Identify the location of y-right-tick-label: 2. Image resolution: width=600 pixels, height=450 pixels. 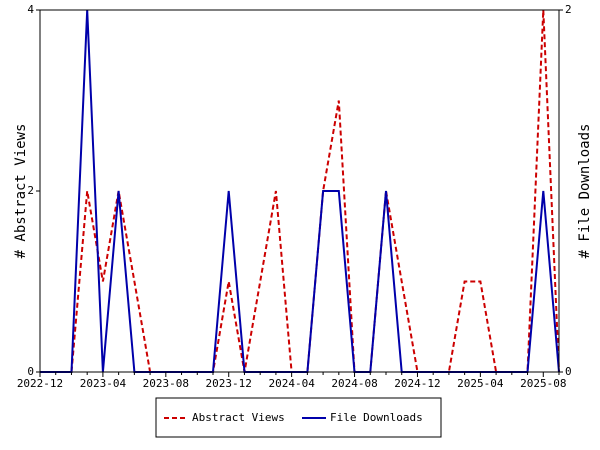
(568, 9).